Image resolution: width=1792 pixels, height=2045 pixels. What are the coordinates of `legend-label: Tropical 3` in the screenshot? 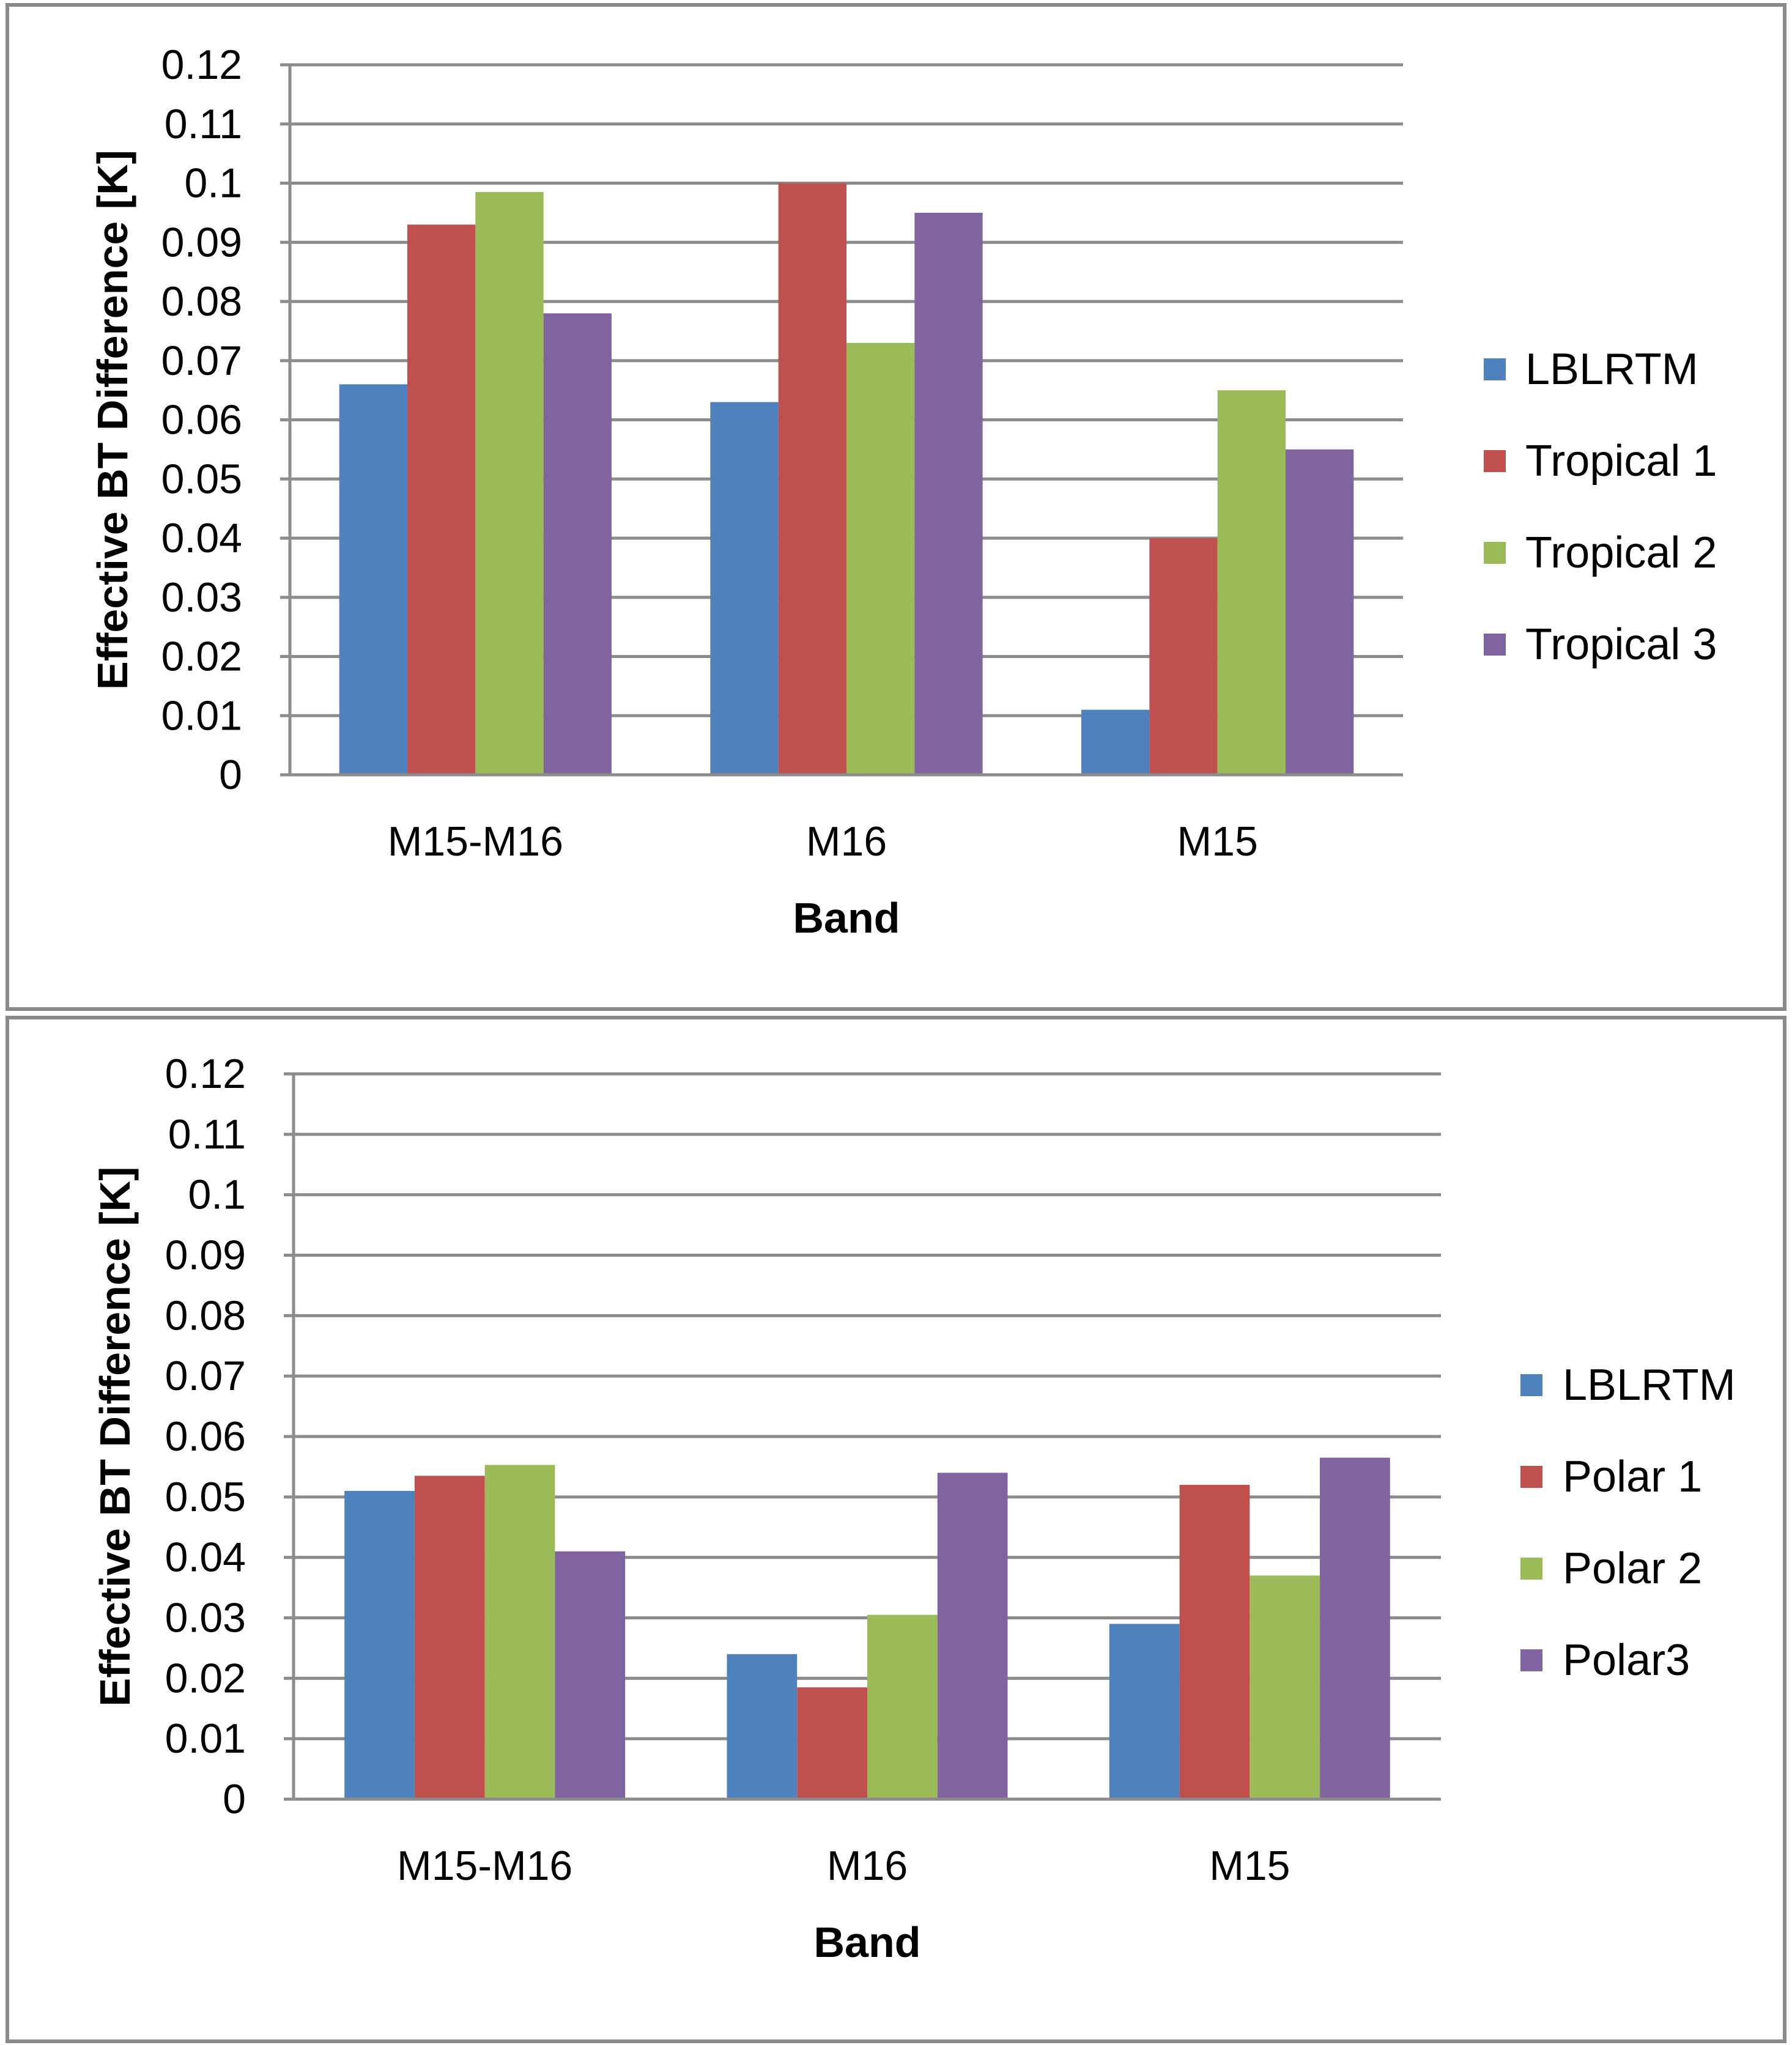 It's located at (1621, 644).